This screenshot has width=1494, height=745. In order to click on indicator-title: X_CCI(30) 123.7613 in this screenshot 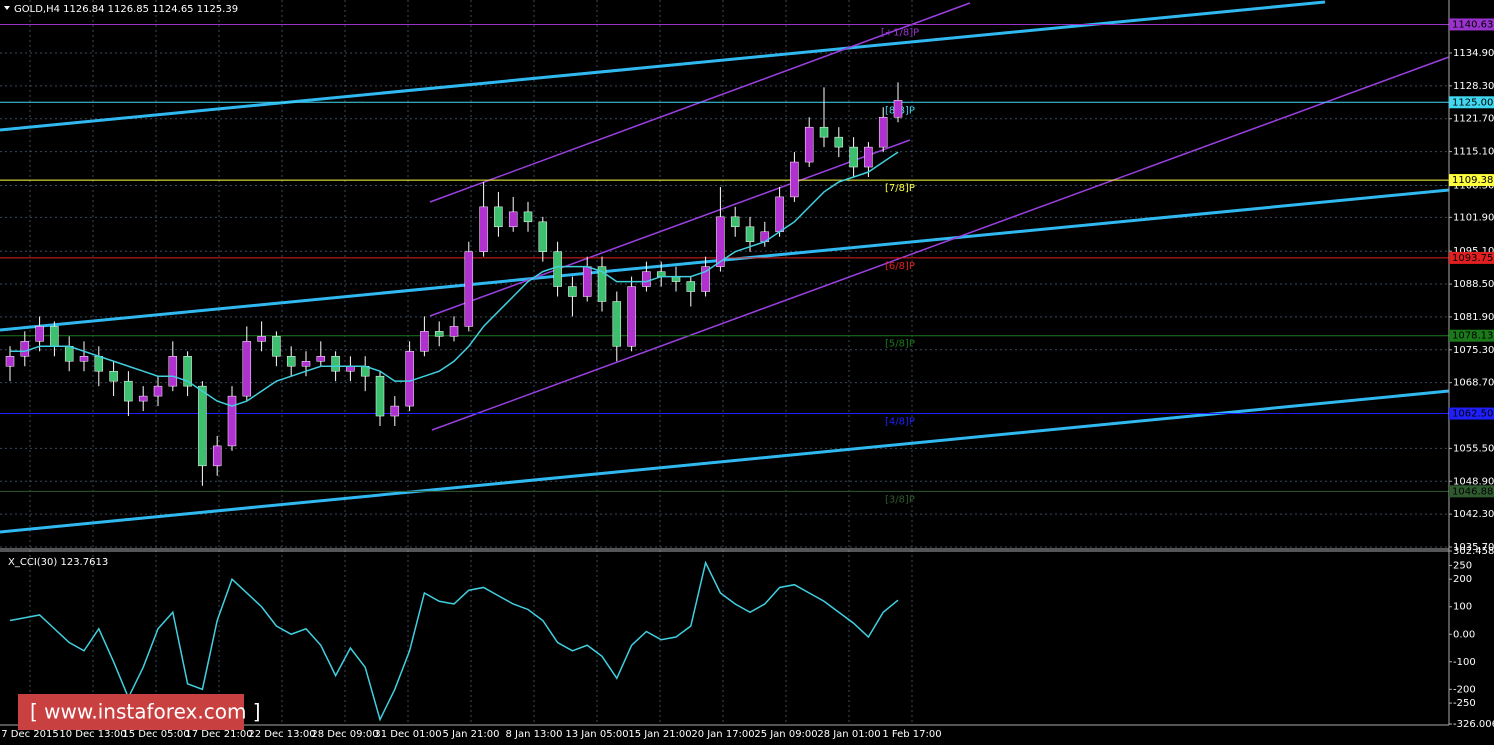, I will do `click(58, 562)`.